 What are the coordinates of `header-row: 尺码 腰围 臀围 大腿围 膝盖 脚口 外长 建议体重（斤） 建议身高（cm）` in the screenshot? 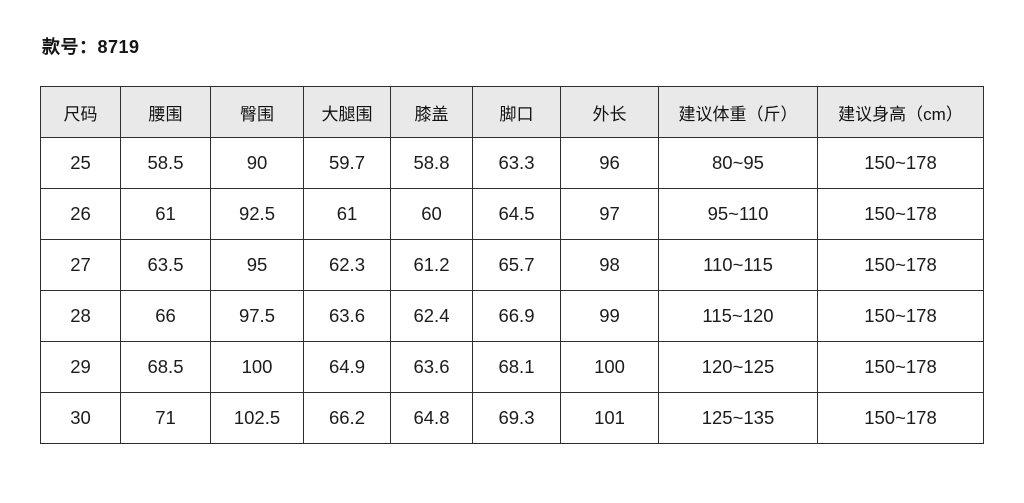 It's located at (512, 112).